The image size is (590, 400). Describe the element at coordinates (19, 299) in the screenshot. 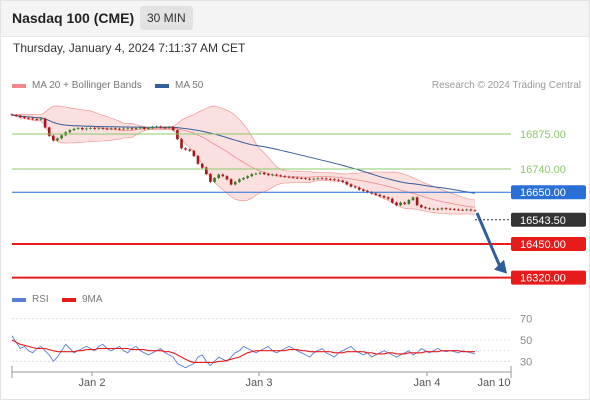

I see `rsi-swatch` at that location.